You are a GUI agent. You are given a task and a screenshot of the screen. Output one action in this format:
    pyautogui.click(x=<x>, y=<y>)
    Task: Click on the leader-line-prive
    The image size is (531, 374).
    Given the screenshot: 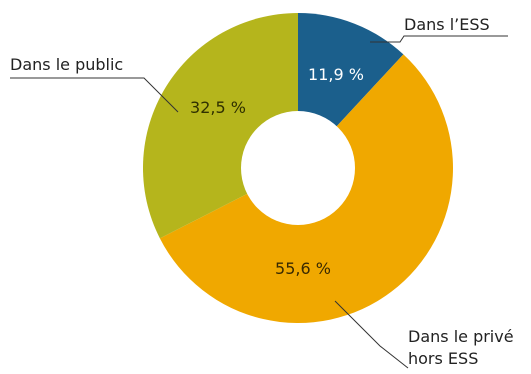 What is the action you would take?
    pyautogui.click(x=371, y=334)
    